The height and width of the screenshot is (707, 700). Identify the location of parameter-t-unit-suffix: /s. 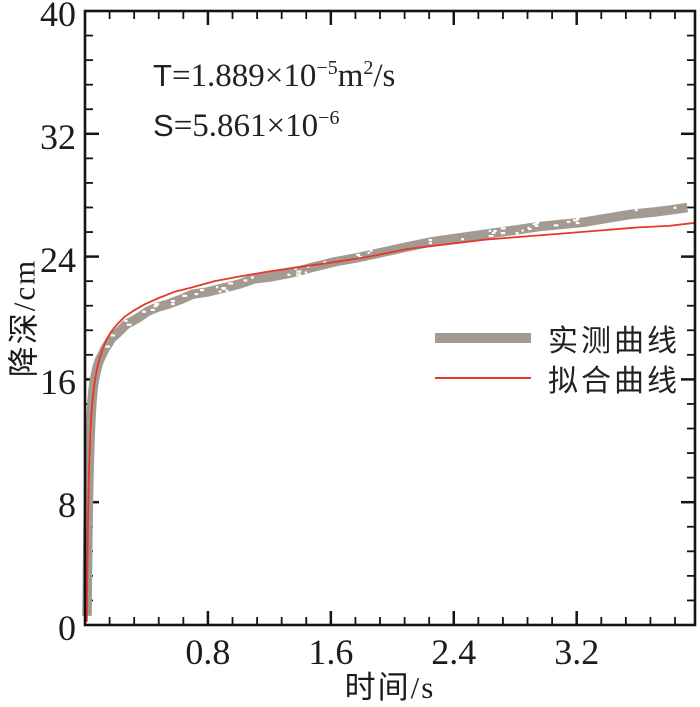
(384, 76).